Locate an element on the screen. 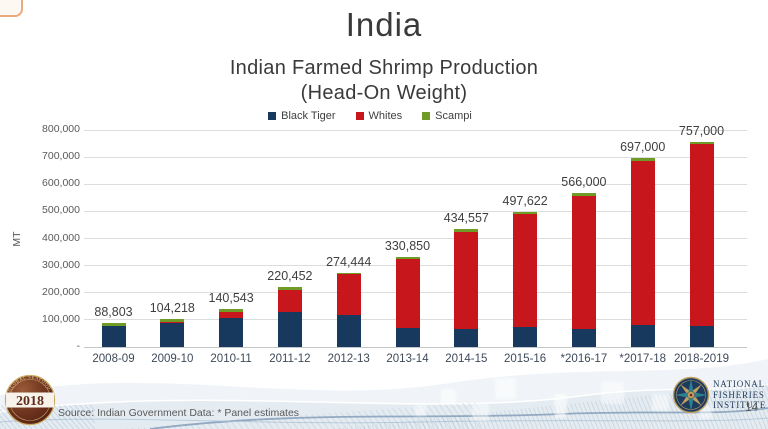  bar-total-label: 104,218 is located at coordinates (172, 307).